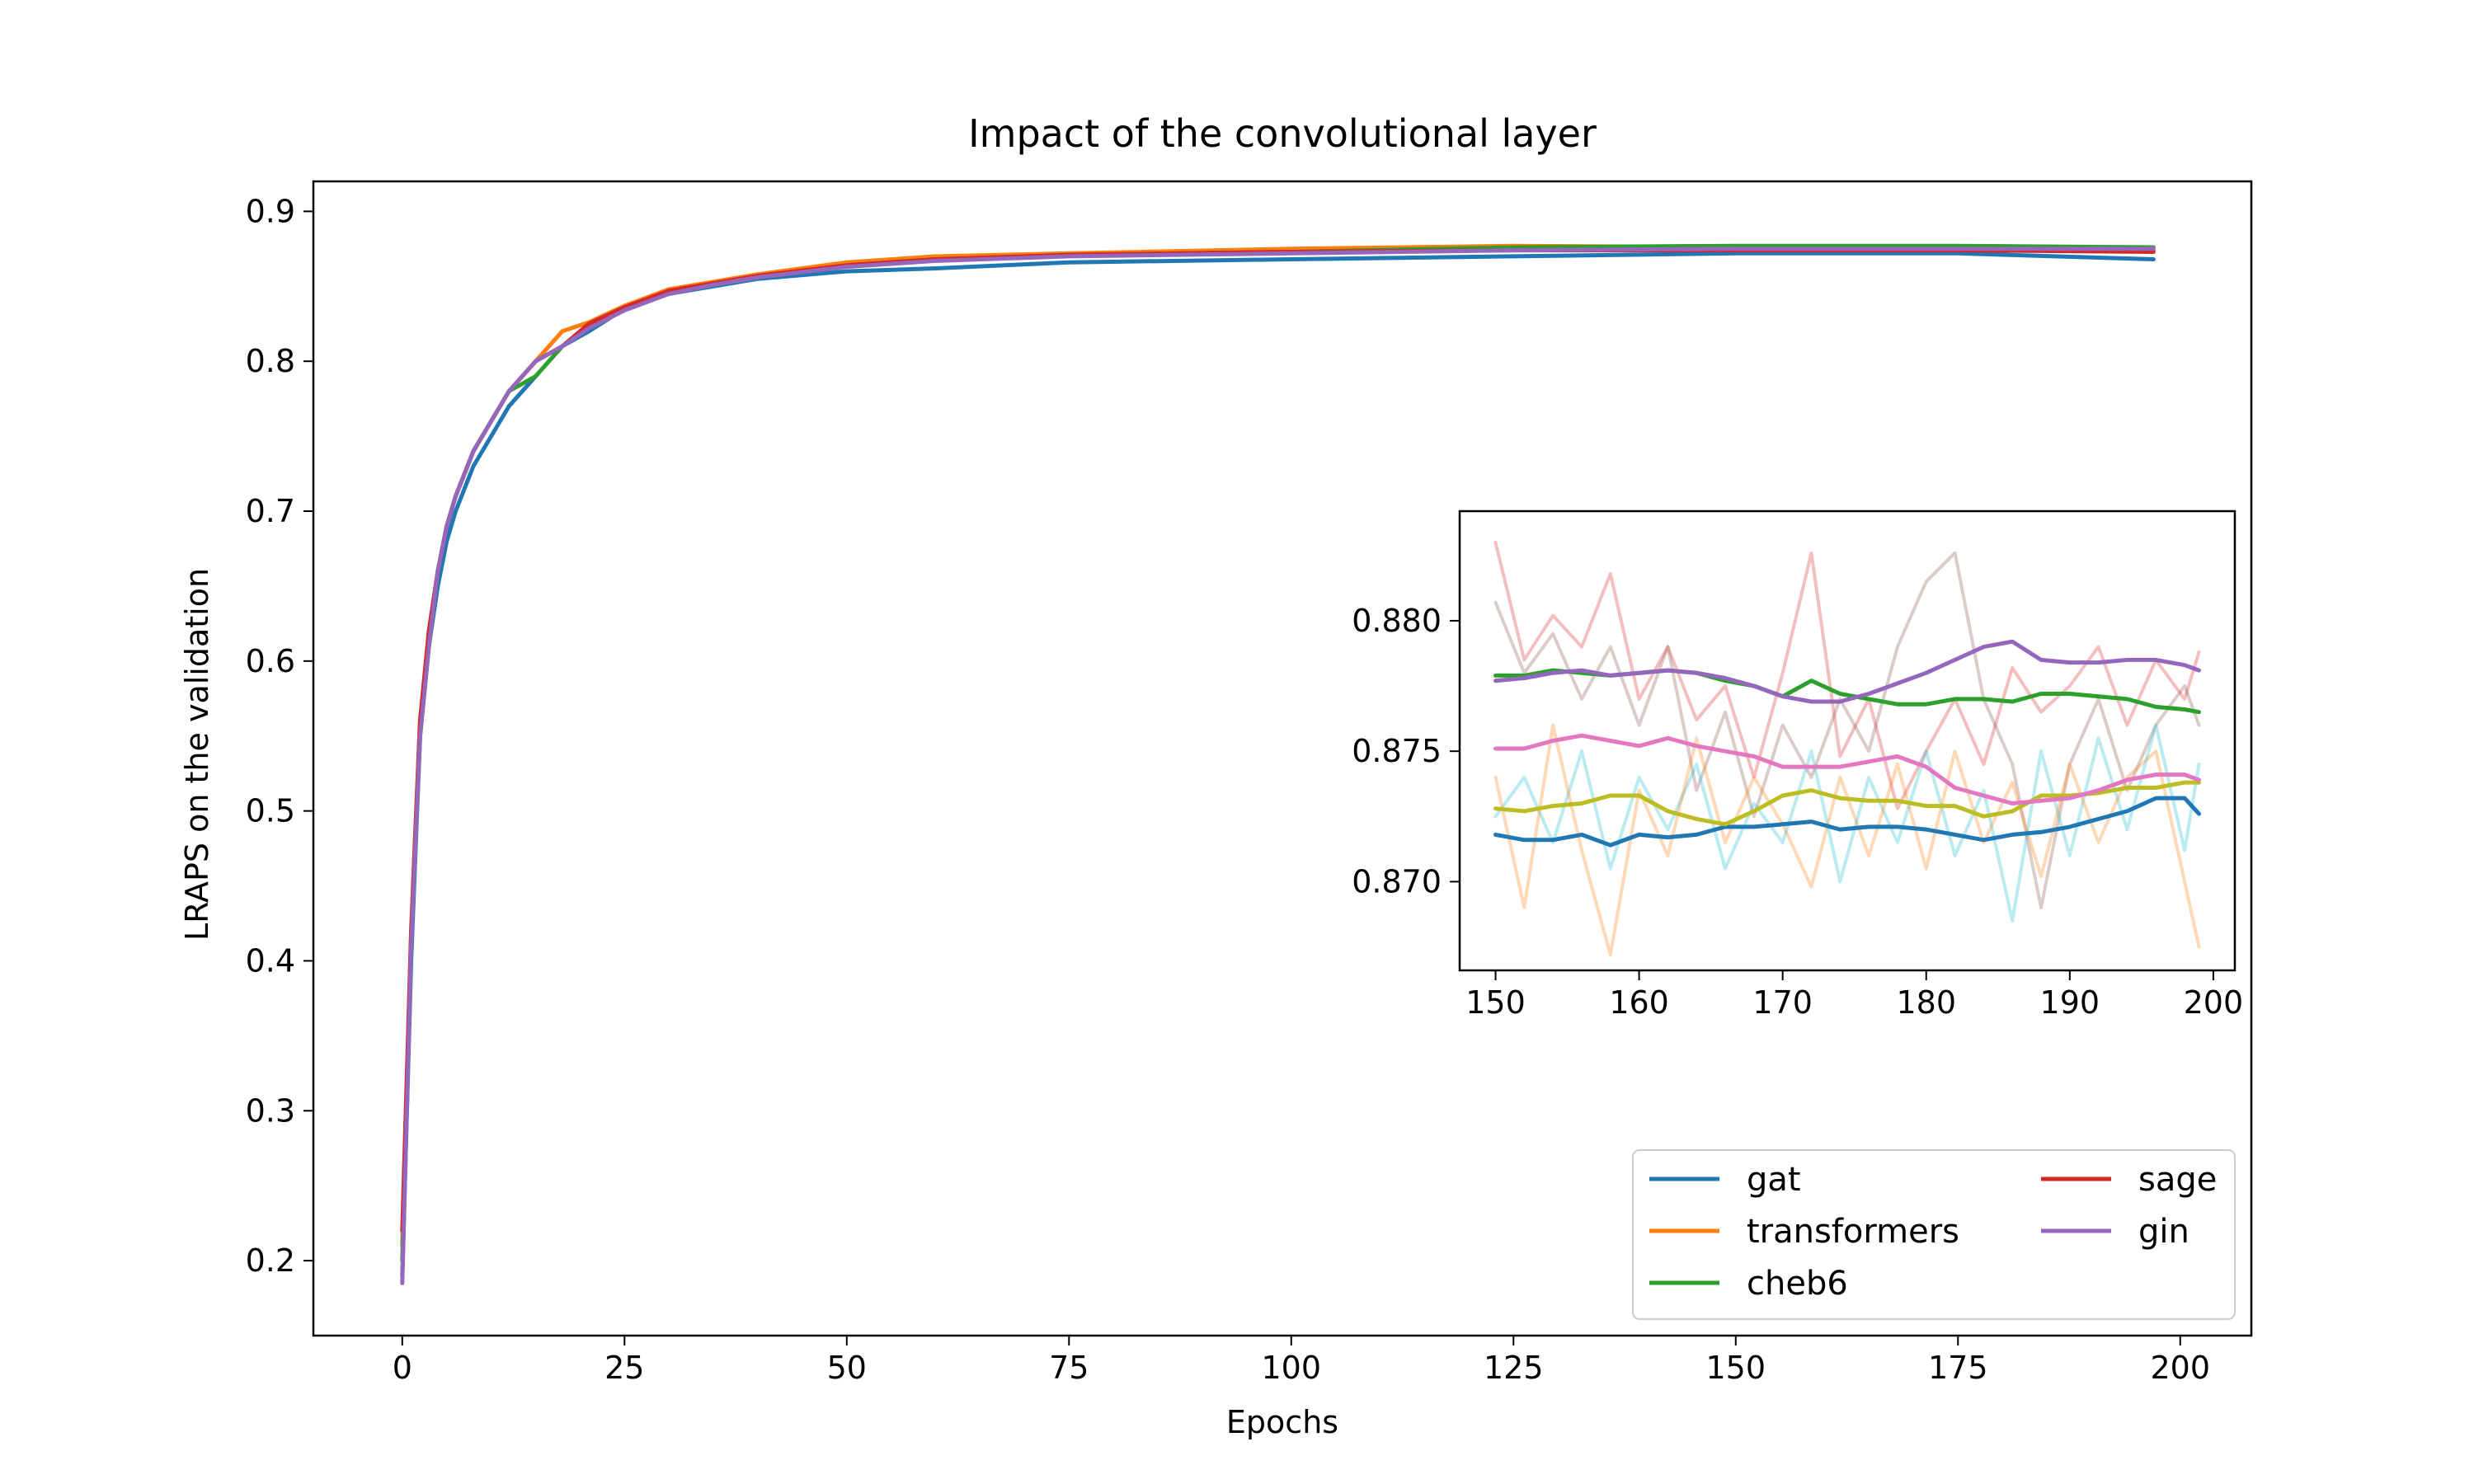  What do you see at coordinates (1069, 1368) in the screenshot?
I see `main-x-tick-label: 75` at bounding box center [1069, 1368].